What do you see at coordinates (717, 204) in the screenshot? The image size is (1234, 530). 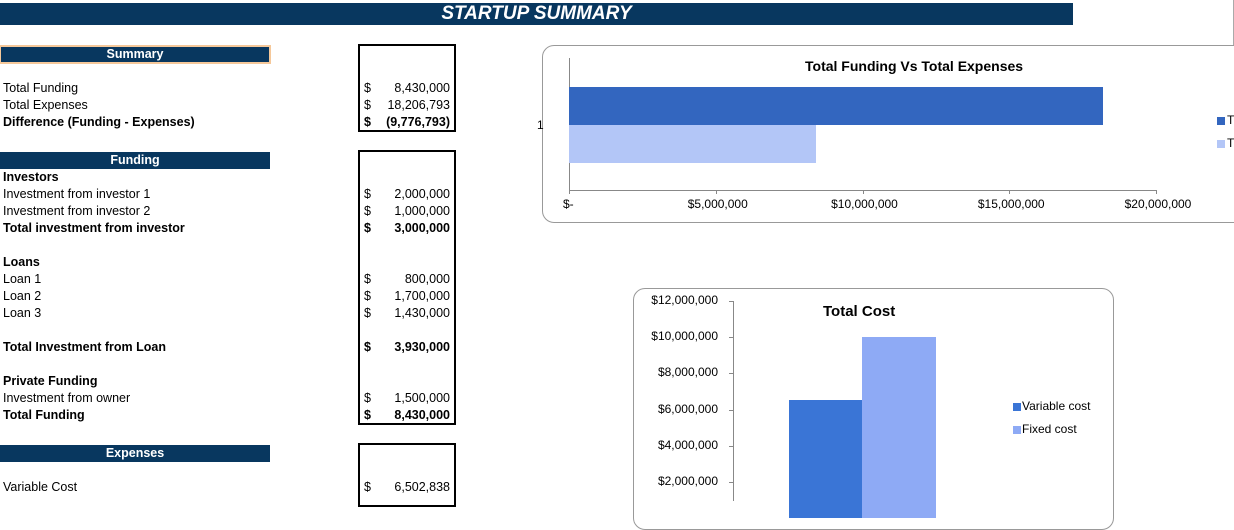 I see `chart1-x-tick-label: $5,000,000` at bounding box center [717, 204].